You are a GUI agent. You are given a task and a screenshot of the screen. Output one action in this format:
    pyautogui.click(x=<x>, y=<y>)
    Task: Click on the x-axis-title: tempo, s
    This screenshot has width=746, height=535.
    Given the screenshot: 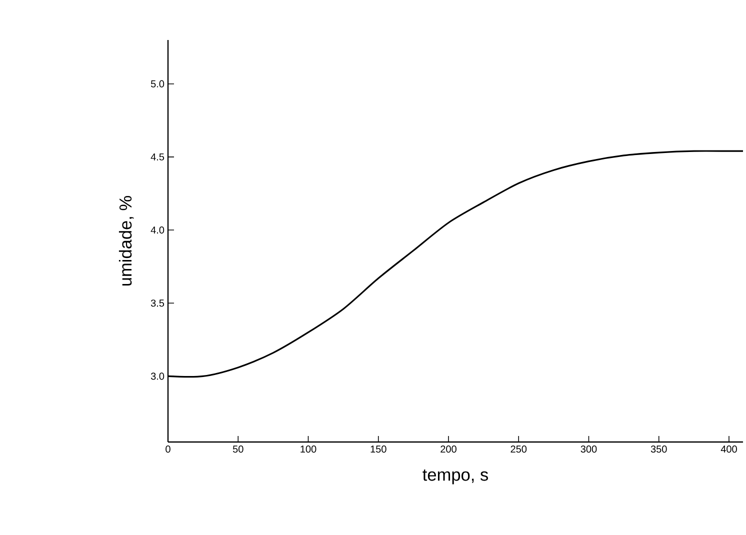 What is the action you would take?
    pyautogui.click(x=455, y=476)
    